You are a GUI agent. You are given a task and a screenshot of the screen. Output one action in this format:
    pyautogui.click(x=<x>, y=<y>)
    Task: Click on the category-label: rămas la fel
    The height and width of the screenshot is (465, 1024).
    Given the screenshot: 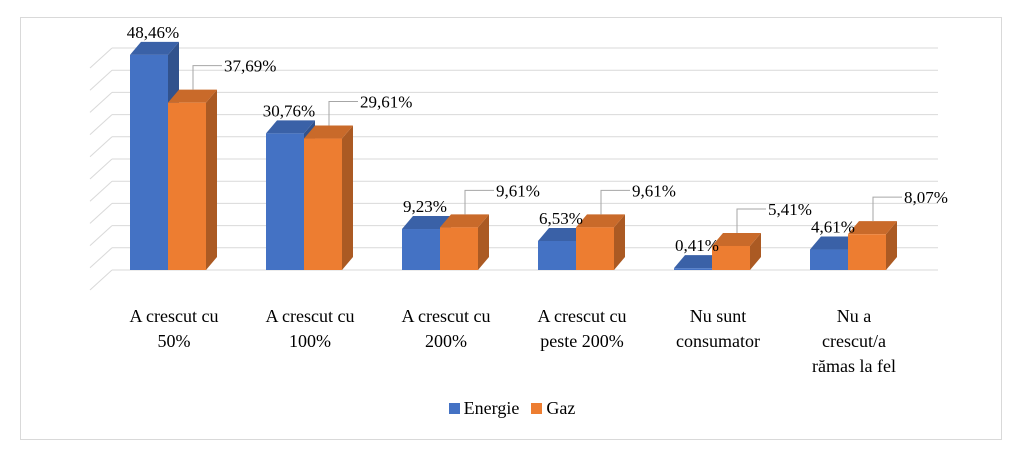 What is the action you would take?
    pyautogui.click(x=854, y=366)
    